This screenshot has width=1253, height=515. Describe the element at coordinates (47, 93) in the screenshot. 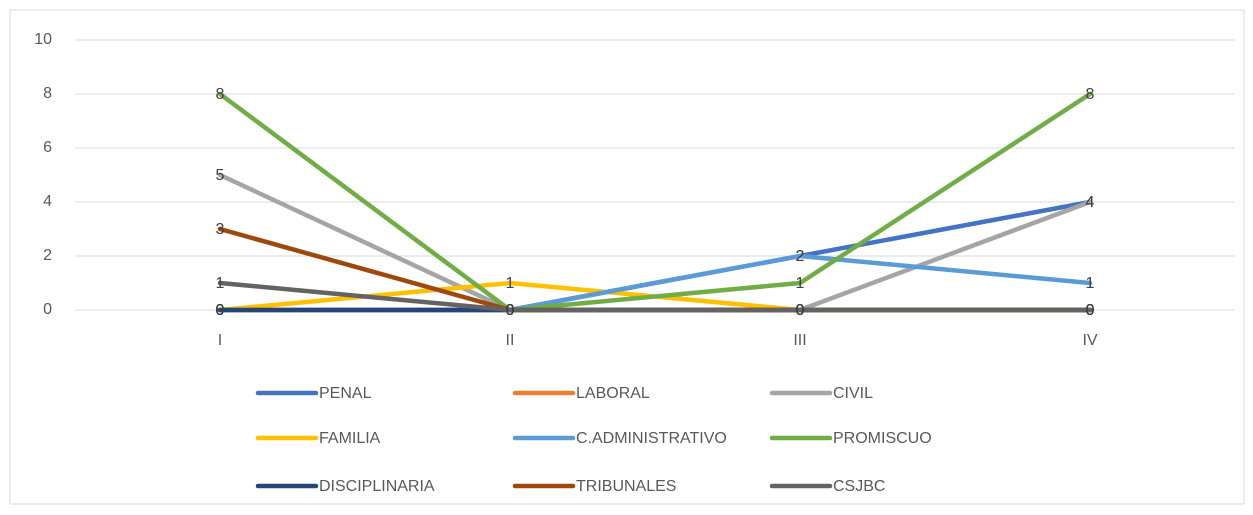

I see `y-tick-label: 8` at that location.